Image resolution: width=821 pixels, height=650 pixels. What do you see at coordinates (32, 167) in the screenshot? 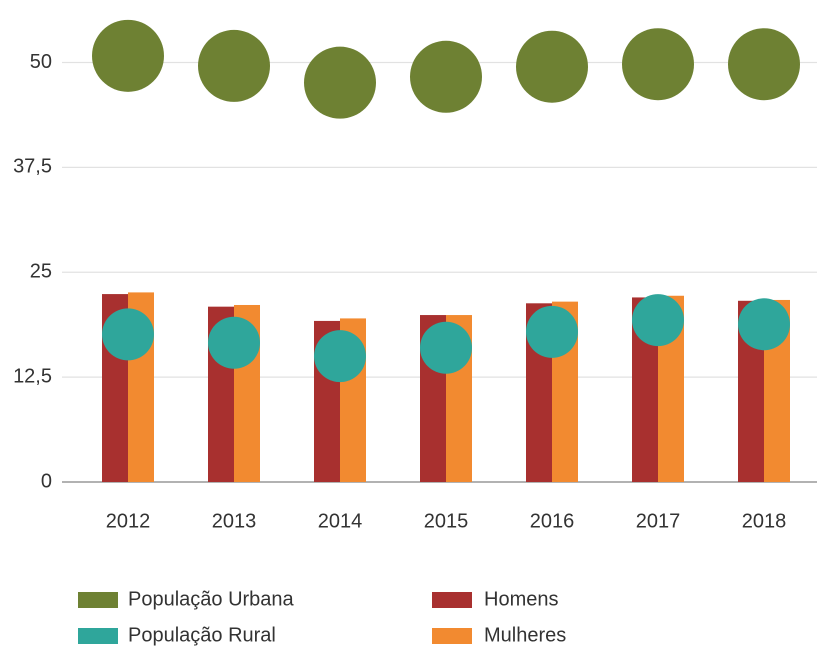
I see `y-tick-label: 37,5` at bounding box center [32, 167].